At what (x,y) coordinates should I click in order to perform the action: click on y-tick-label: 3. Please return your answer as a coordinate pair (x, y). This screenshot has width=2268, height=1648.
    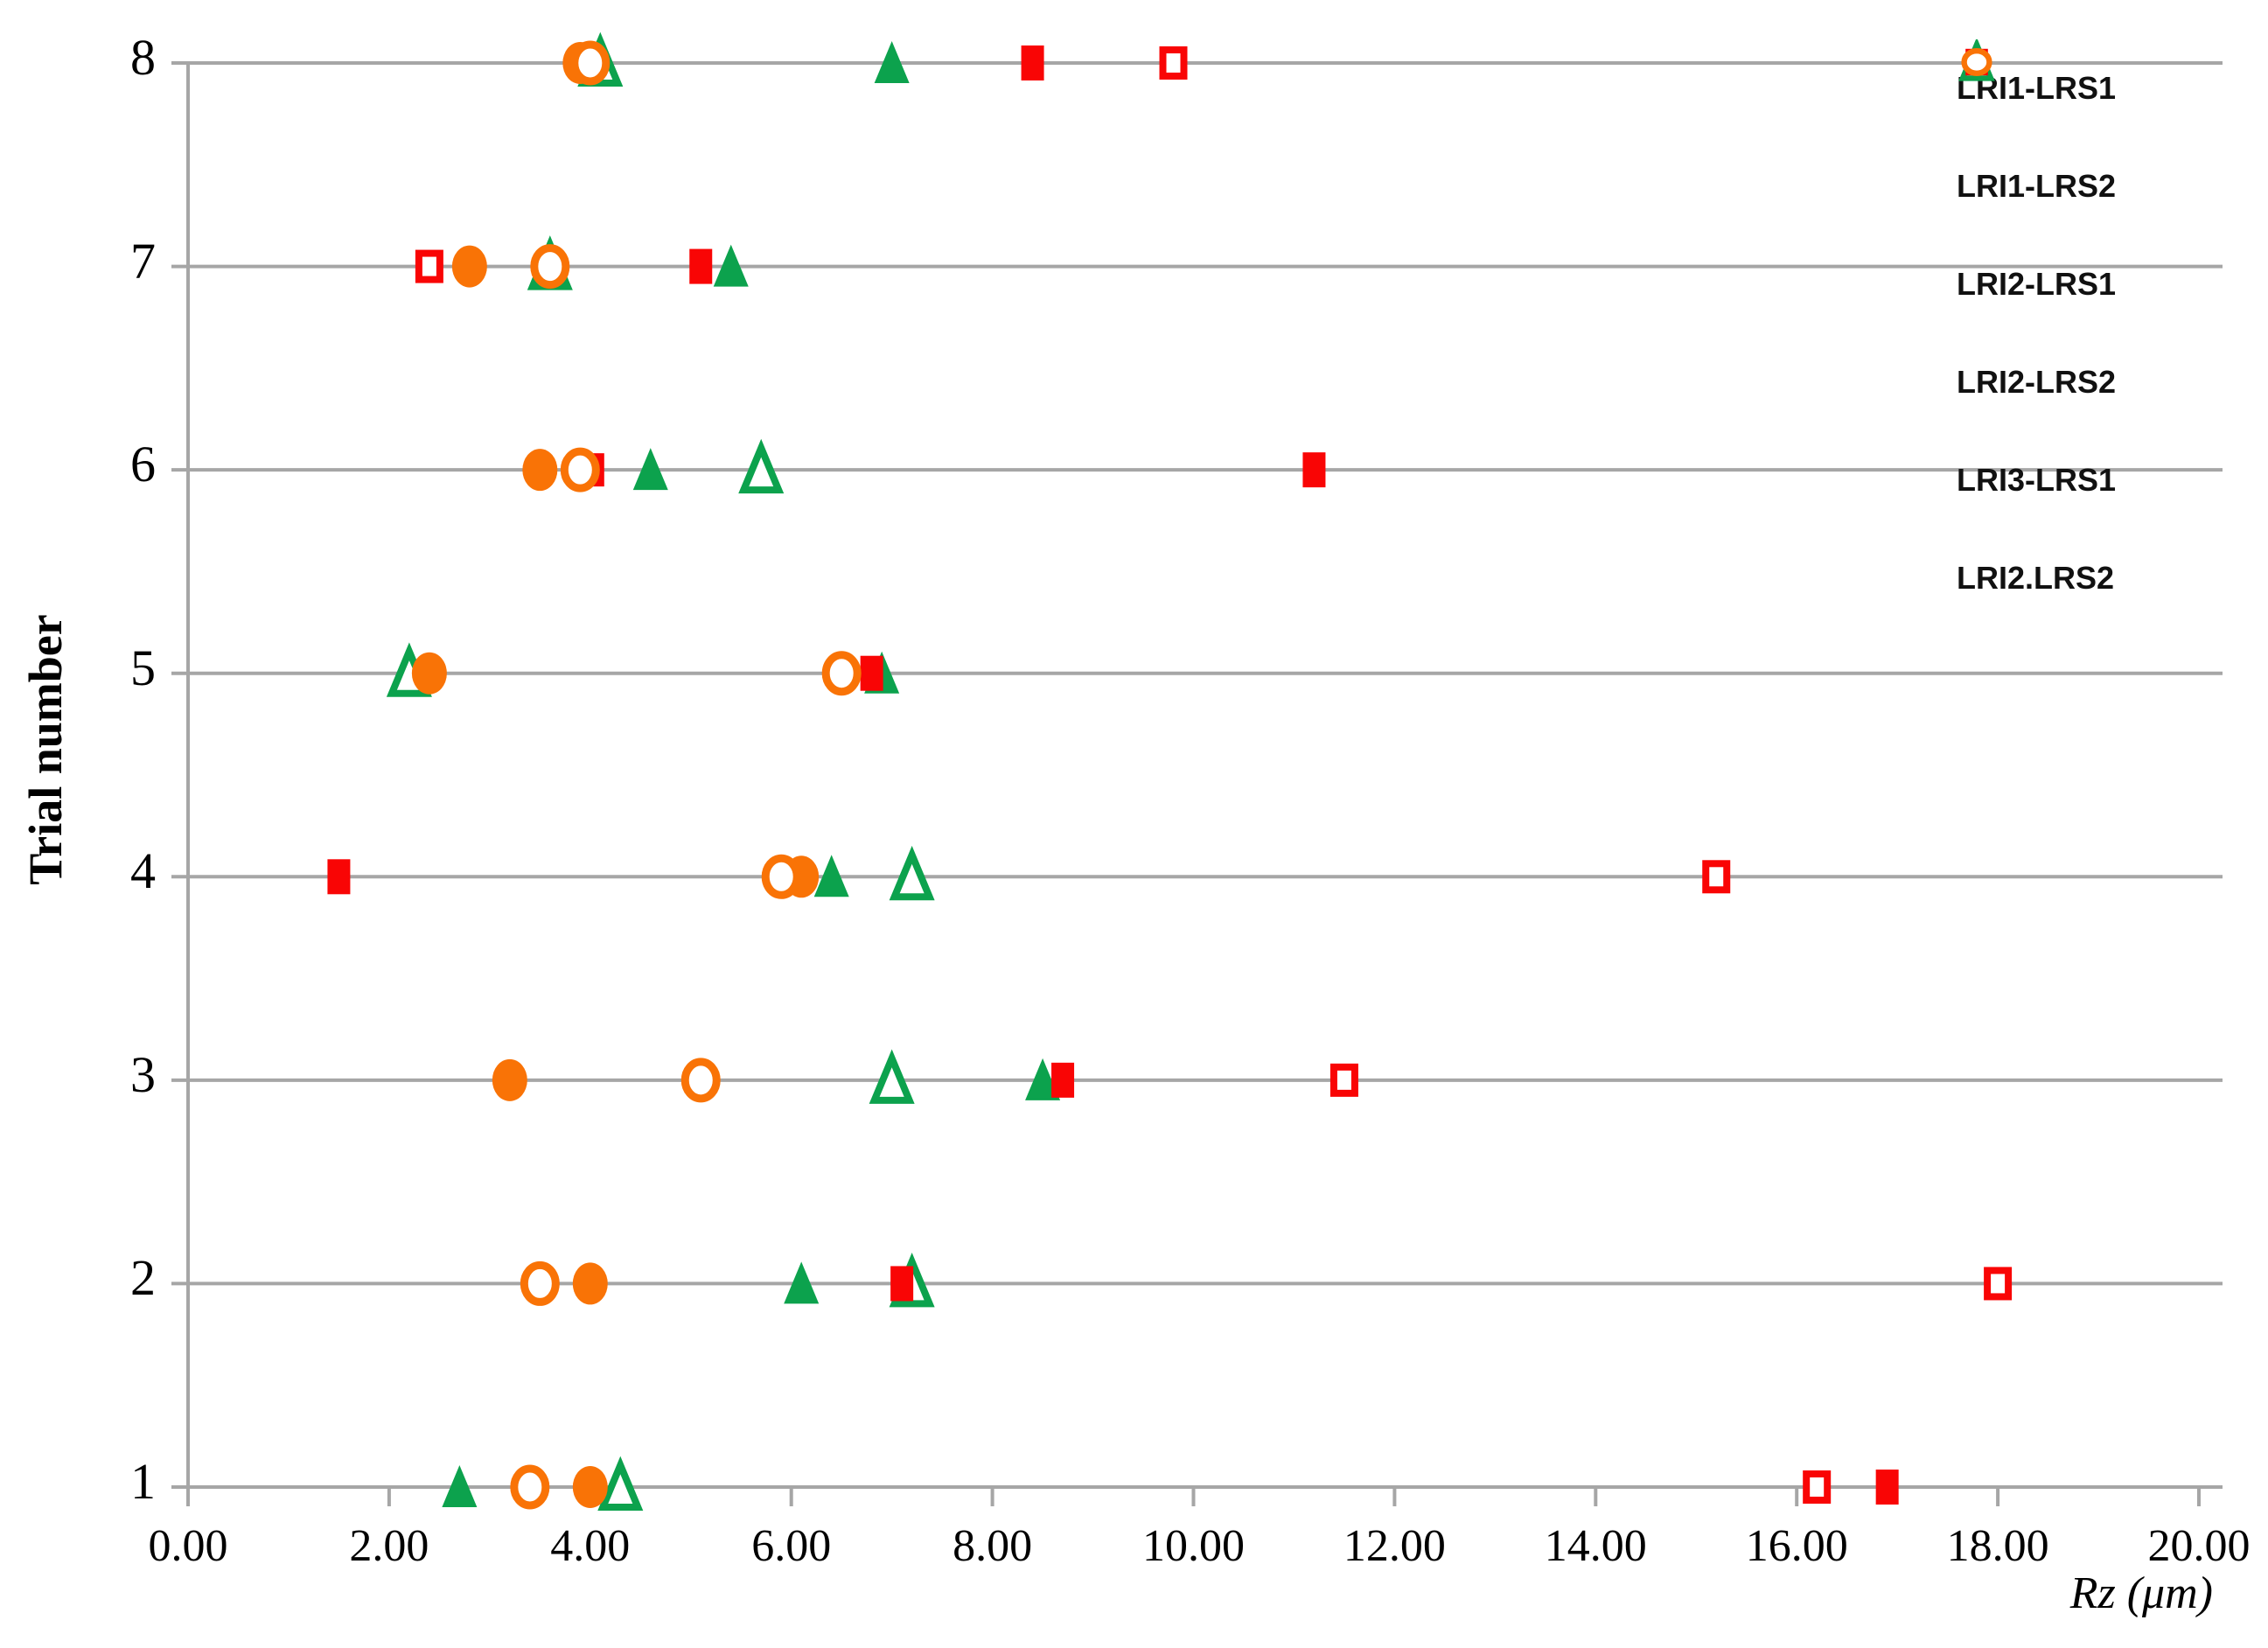
    Looking at the image, I should click on (143, 1074).